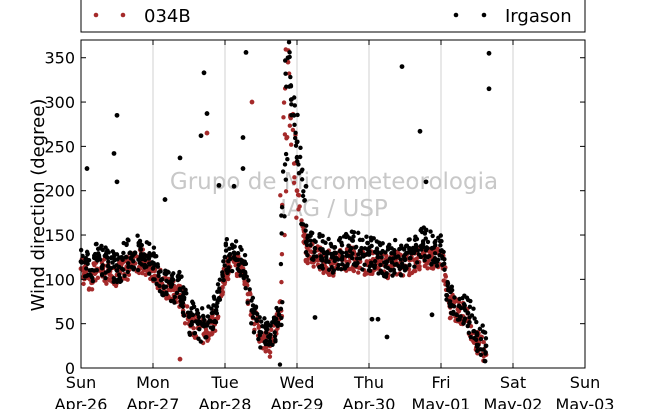 The width and height of the screenshot is (650, 413). I want to click on y-axis-label: Wind direction (degree), so click(38, 205).